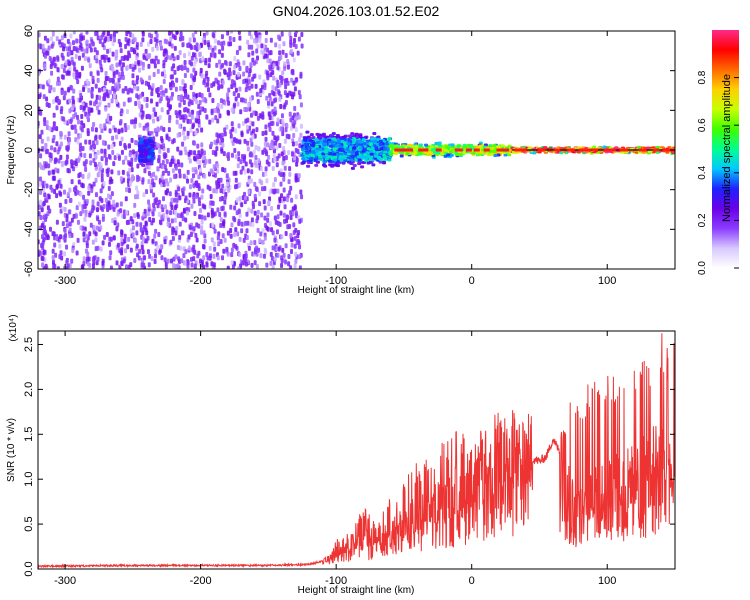  I want to click on heatmap-cell-0-1944, so click(211, 171).